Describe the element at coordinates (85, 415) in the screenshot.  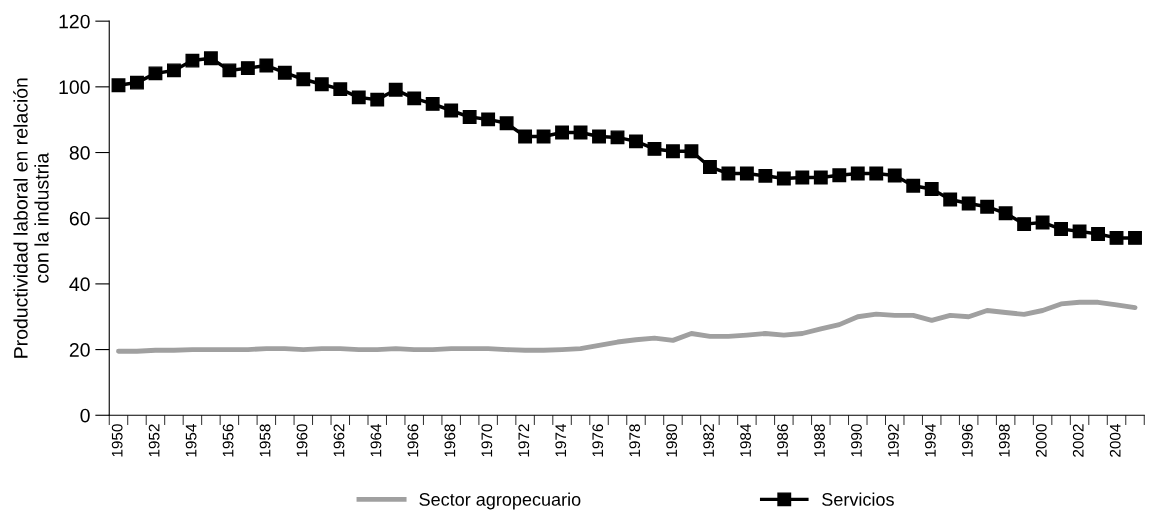
I see `y-tick-label: 0` at that location.